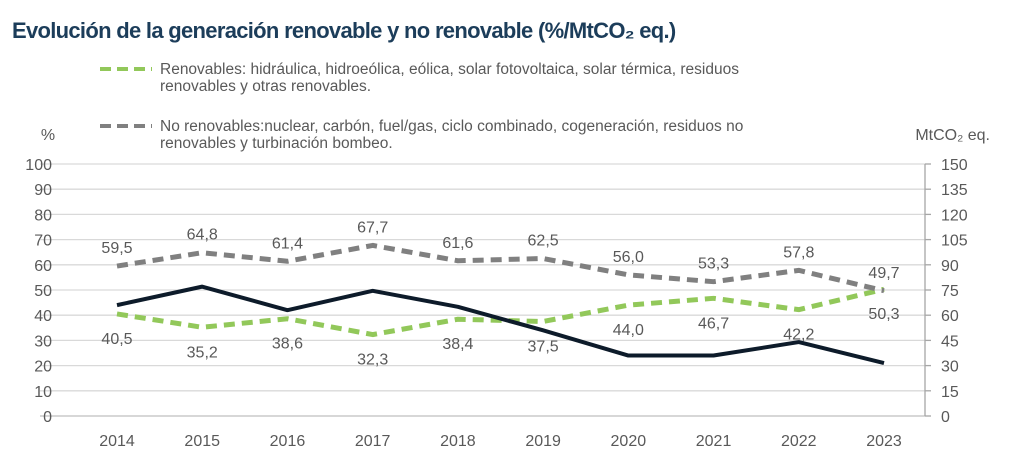 The width and height of the screenshot is (1009, 463). What do you see at coordinates (116, 248) in the screenshot?
I see `data-label: 59,5` at bounding box center [116, 248].